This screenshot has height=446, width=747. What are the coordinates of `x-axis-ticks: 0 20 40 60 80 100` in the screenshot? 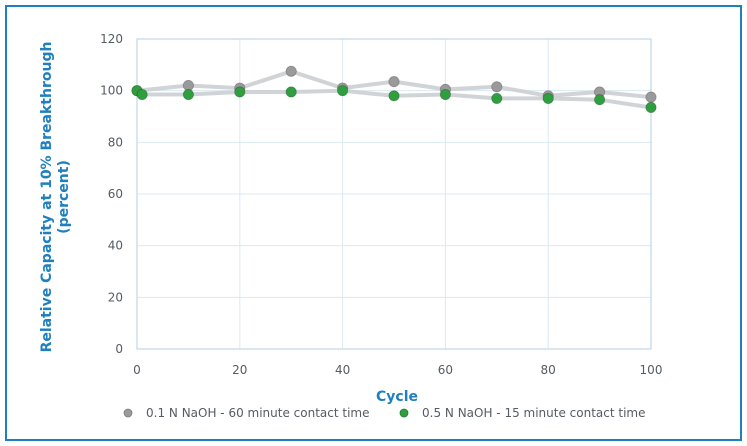 It's located at (397, 370).